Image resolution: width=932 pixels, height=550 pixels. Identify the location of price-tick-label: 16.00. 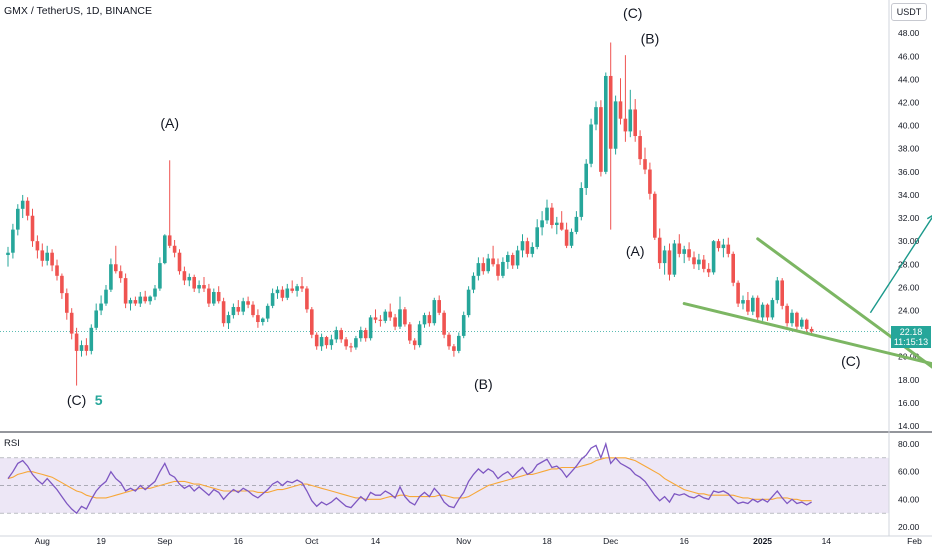
(909, 403).